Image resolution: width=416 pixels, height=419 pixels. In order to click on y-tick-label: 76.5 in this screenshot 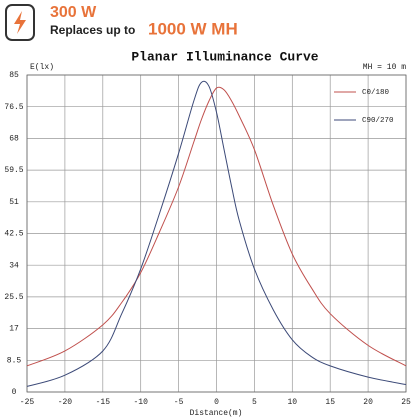, I will do `click(13, 107)`.